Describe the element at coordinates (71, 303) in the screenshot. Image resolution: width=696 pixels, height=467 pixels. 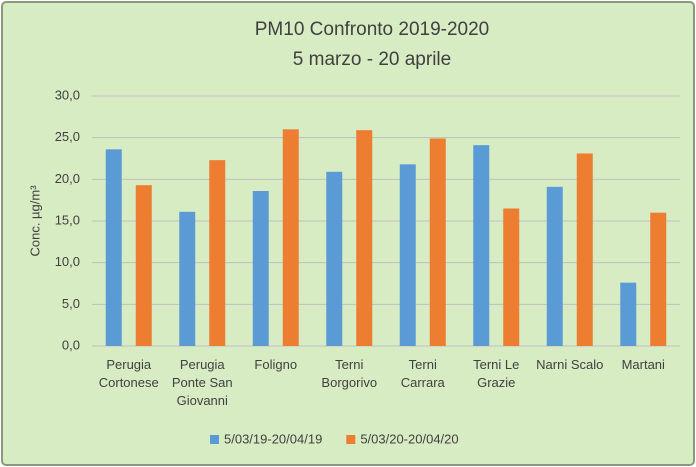
I see `y-tick-label: 5,0` at that location.